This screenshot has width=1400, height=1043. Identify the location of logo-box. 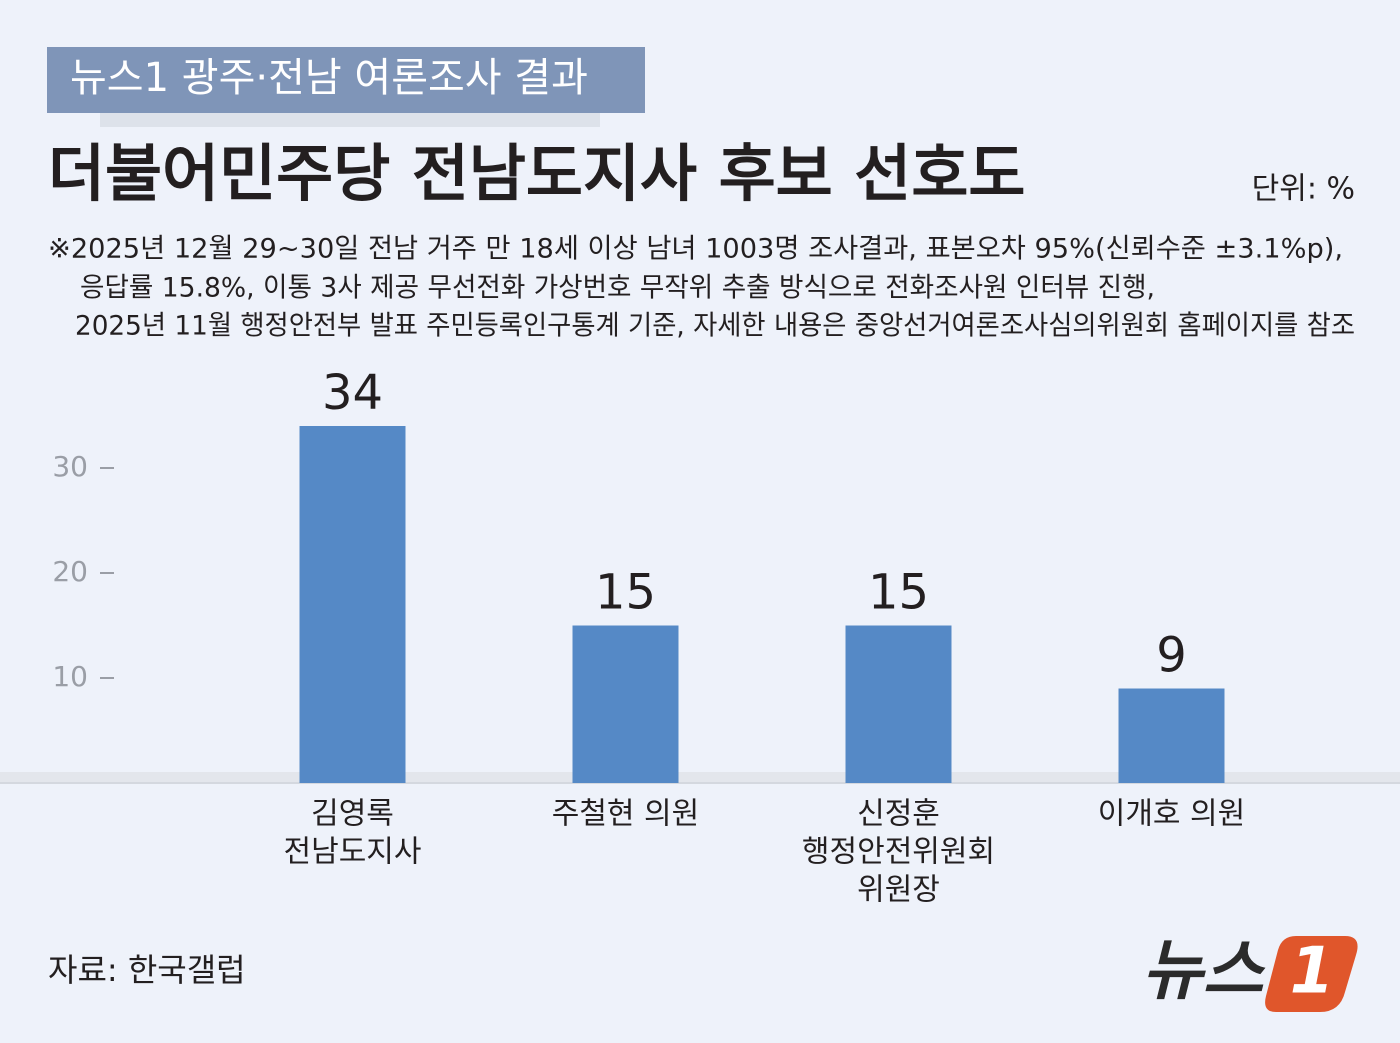
(1311, 974).